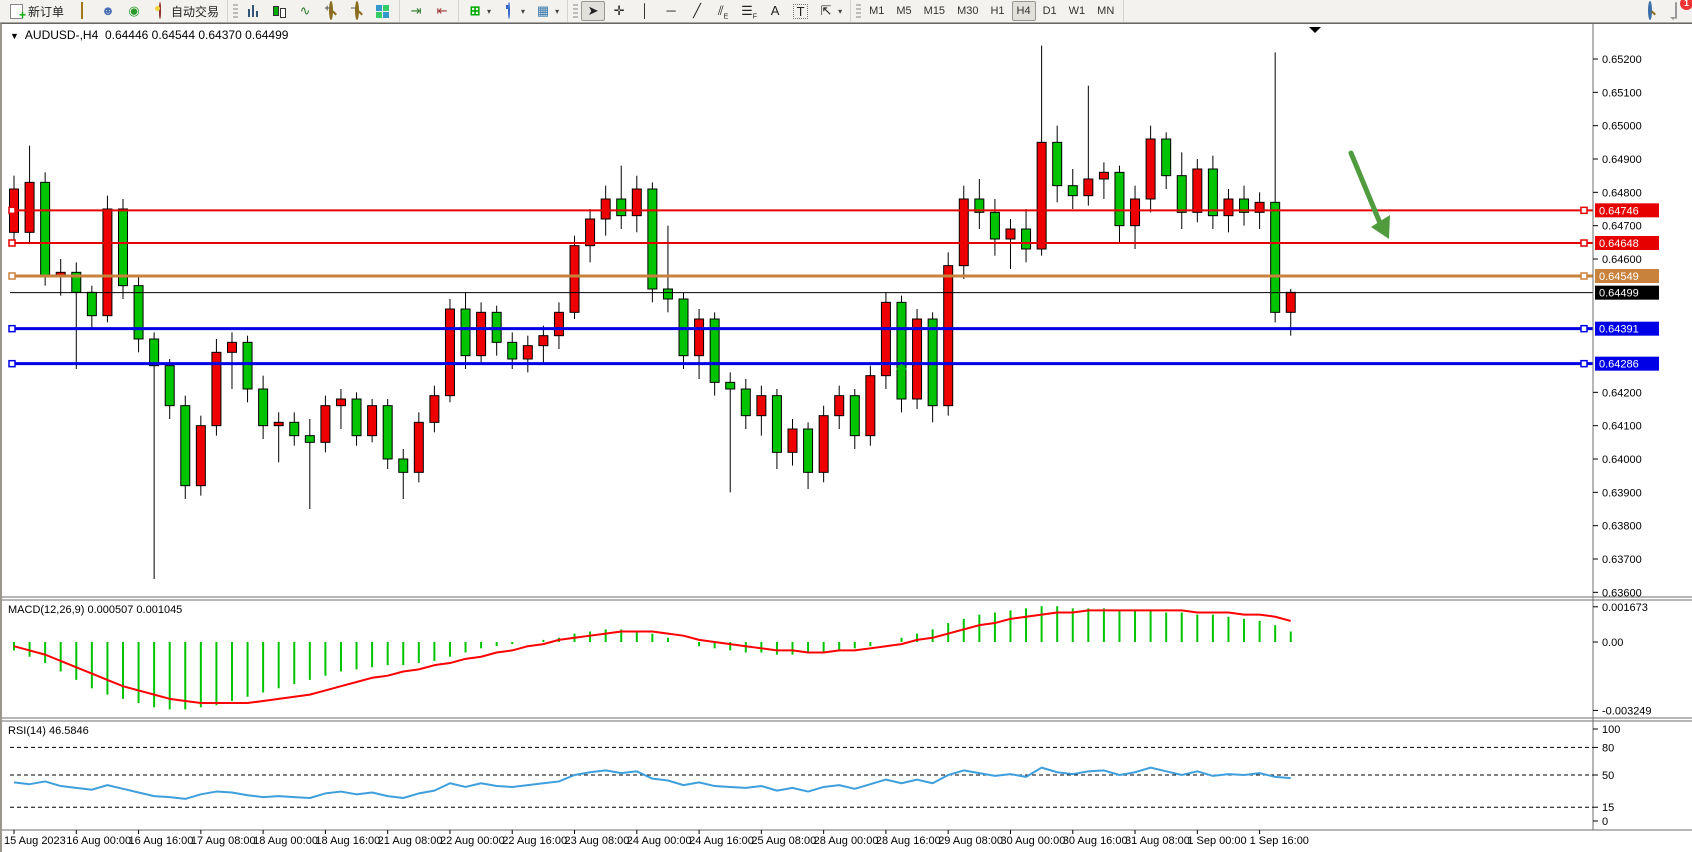 This screenshot has width=1692, height=852. Describe the element at coordinates (1627, 363) in the screenshot. I see `price-badge: 0.64286` at that location.